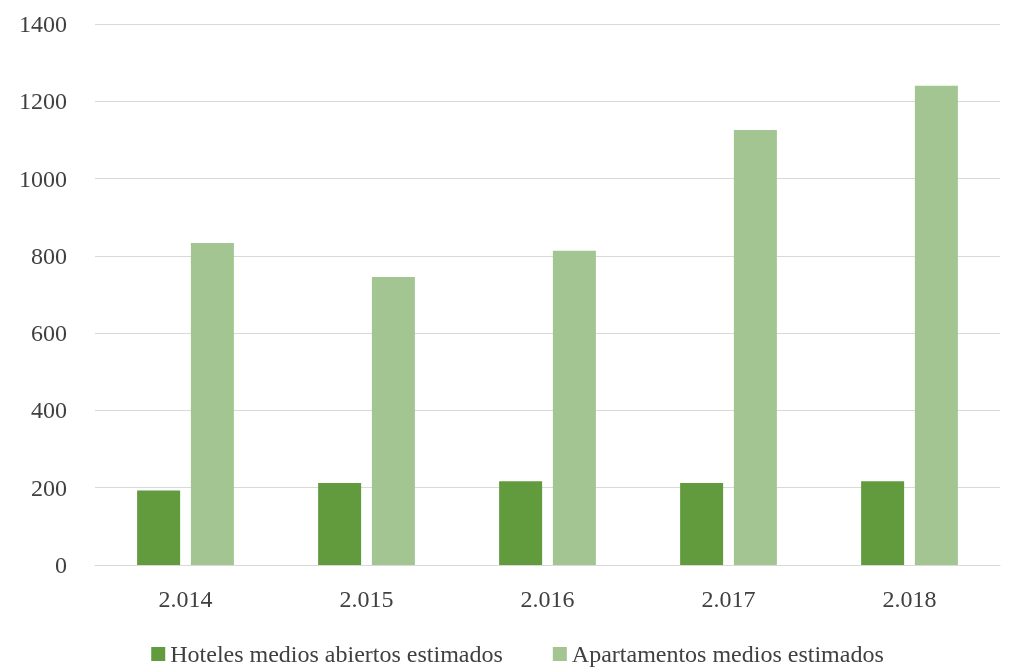  I want to click on x-tick-label: 2.016, so click(547, 599).